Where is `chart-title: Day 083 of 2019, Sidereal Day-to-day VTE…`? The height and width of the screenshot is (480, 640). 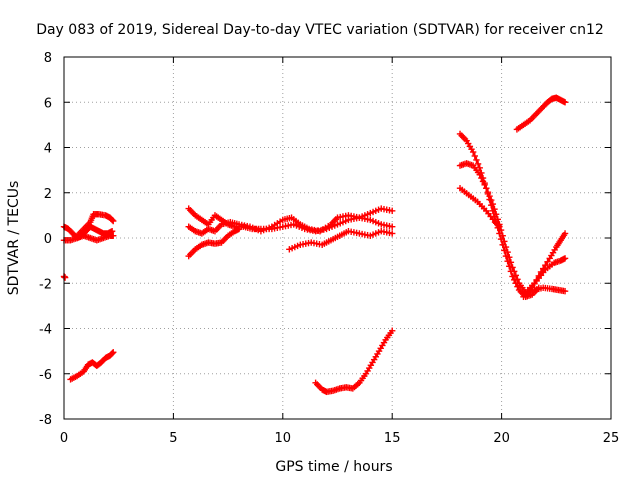 chart-title: Day 083 of 2019, Sidereal Day-to-day VTE… is located at coordinates (320, 30).